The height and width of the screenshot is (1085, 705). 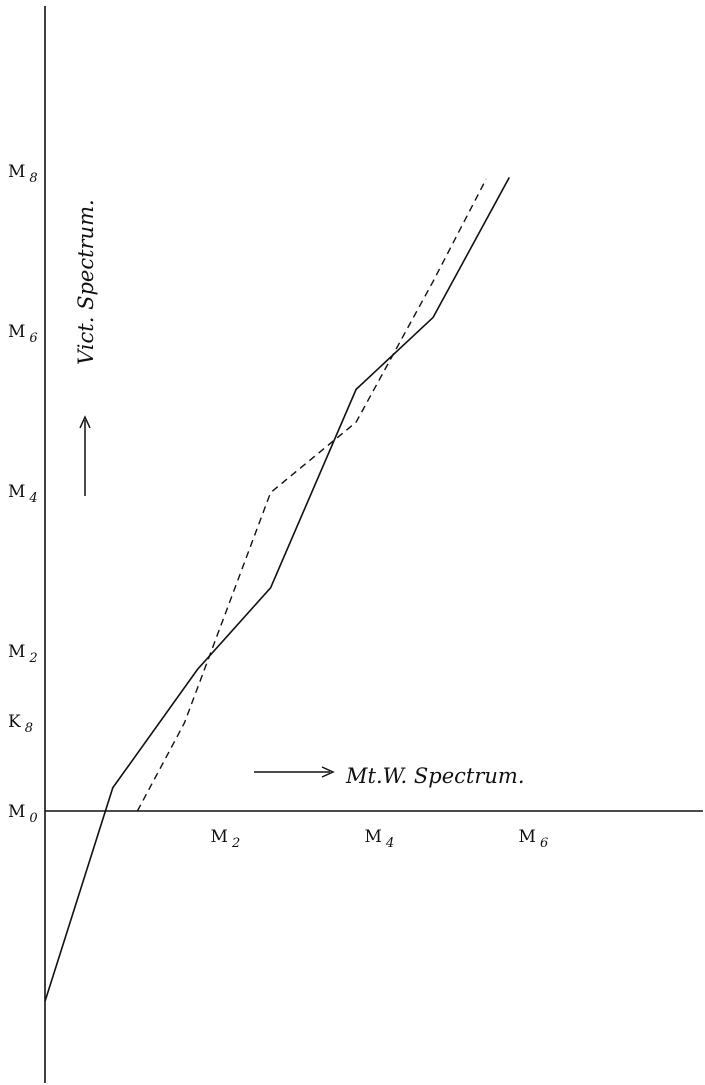 What do you see at coordinates (33, 178) in the screenshot?
I see `y-tick-label-m8-subscript: 8` at bounding box center [33, 178].